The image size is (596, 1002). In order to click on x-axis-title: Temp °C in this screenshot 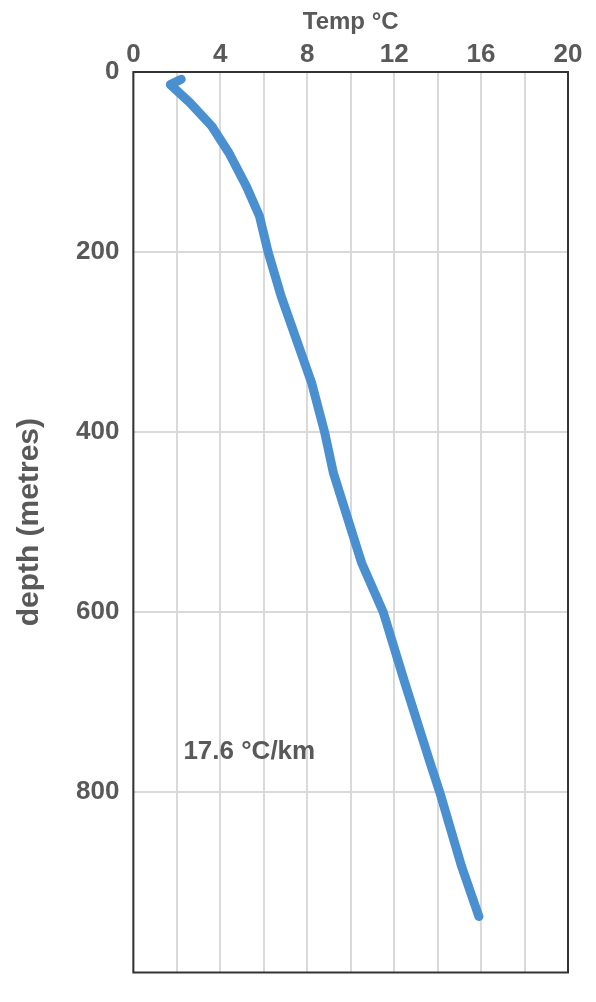, I will do `click(350, 21)`.